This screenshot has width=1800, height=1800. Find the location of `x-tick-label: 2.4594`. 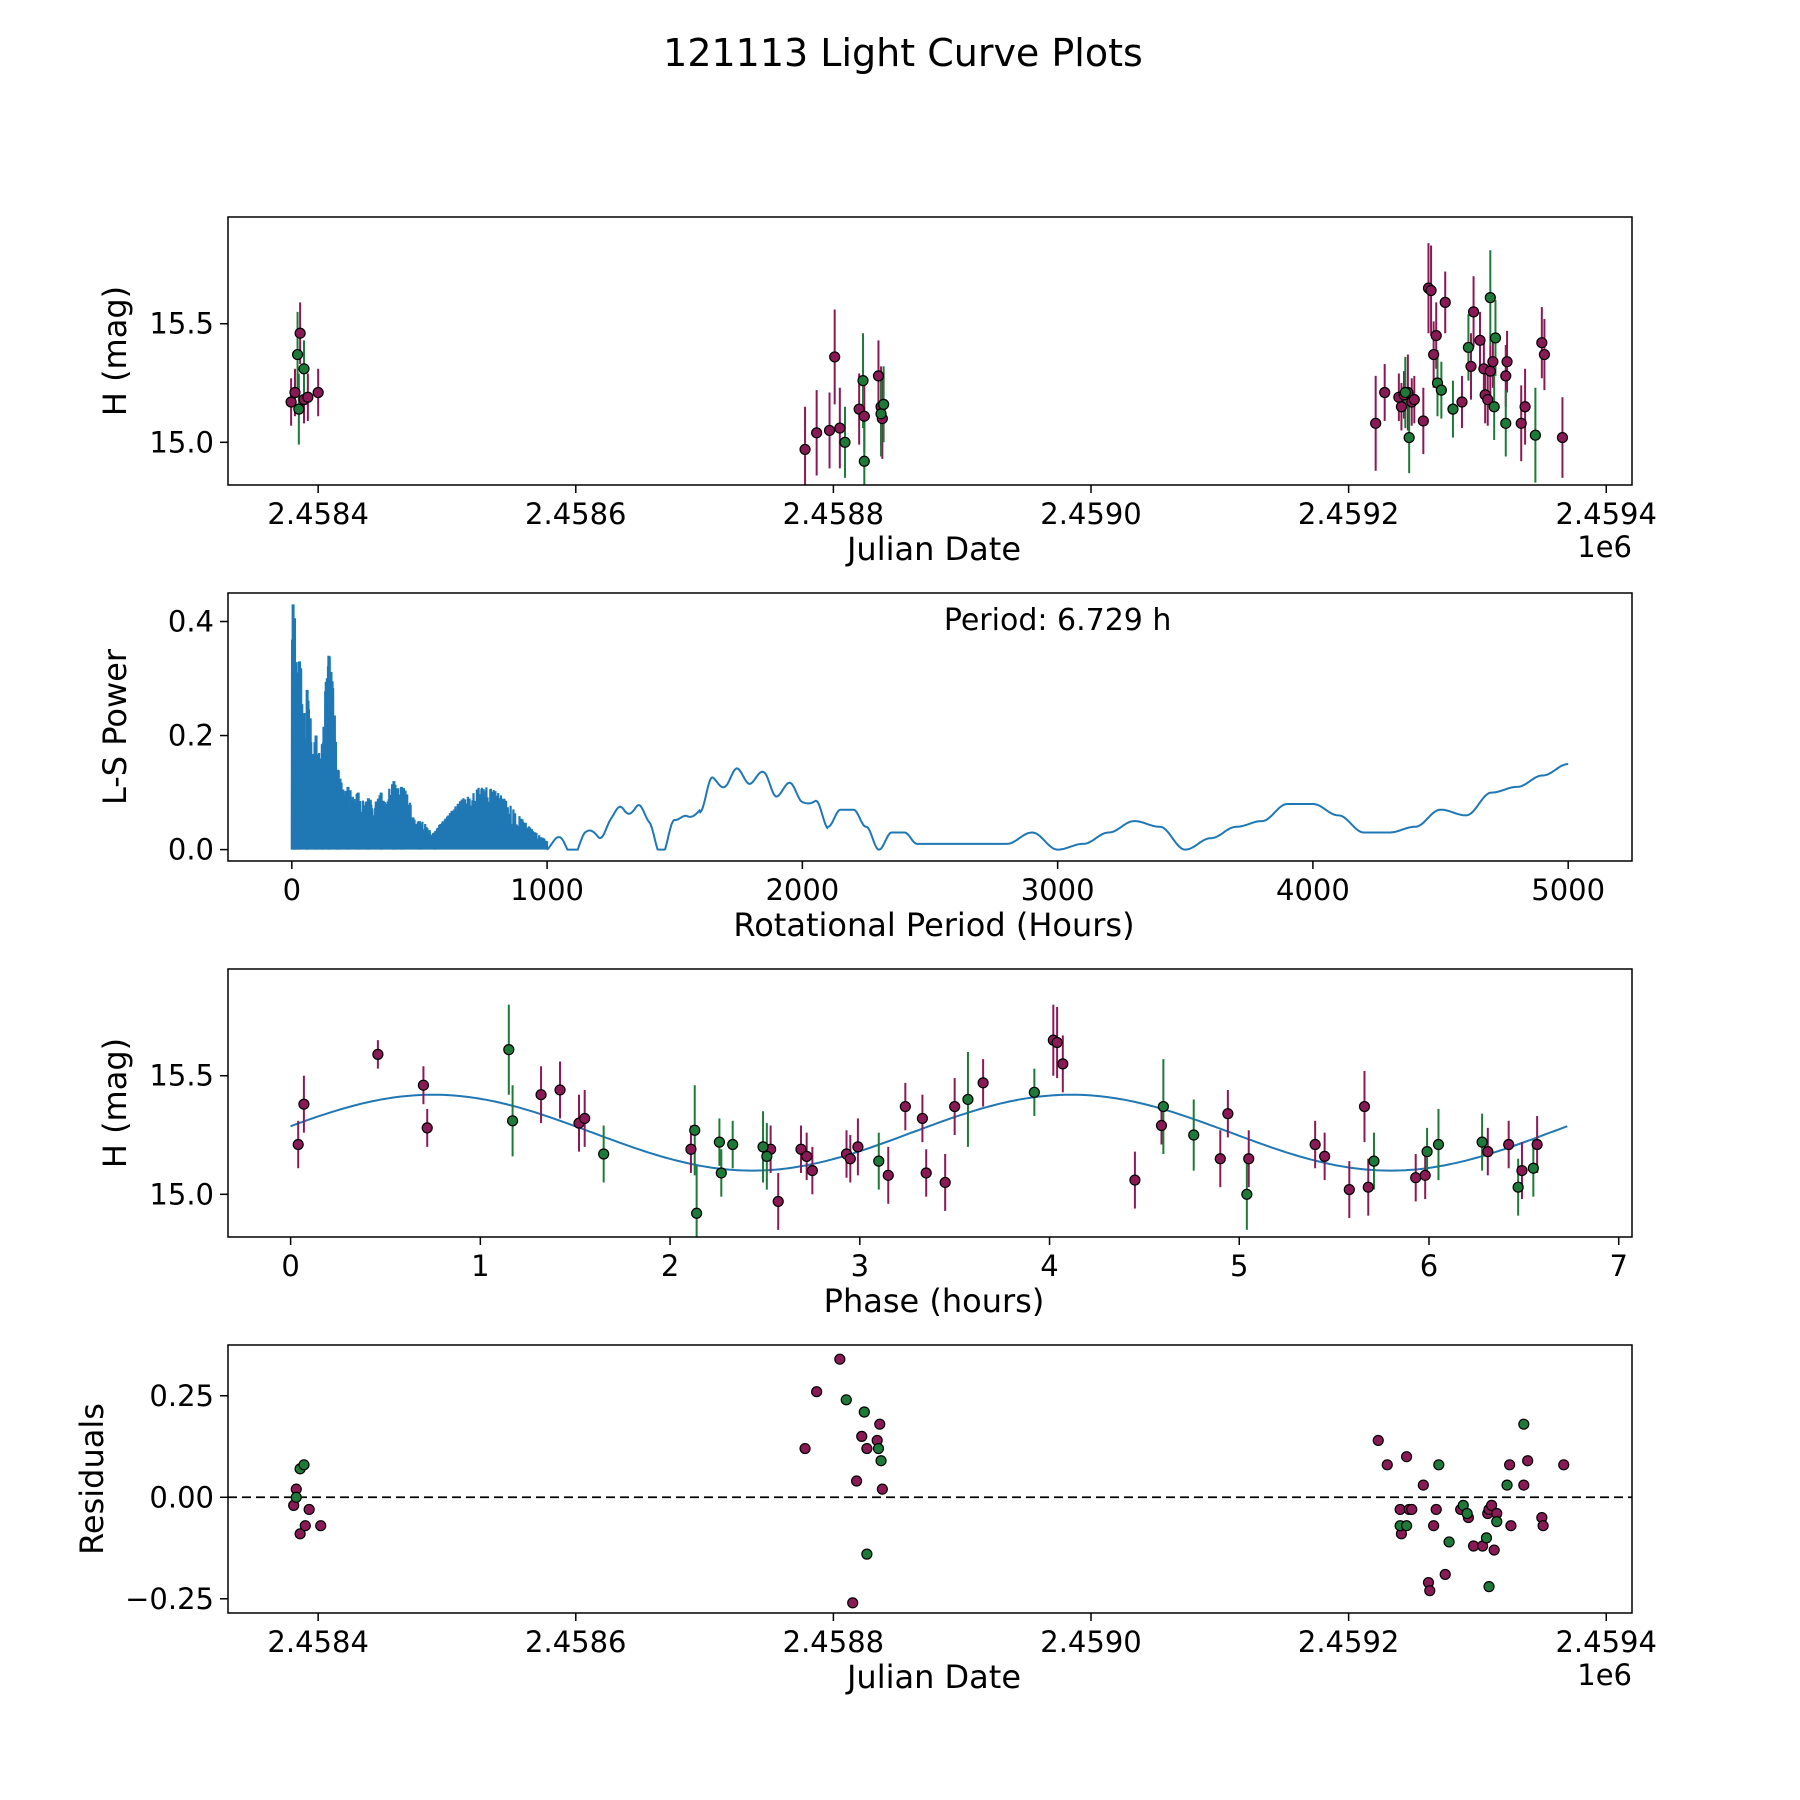

x-tick-label: 2.4594 is located at coordinates (1605, 514).